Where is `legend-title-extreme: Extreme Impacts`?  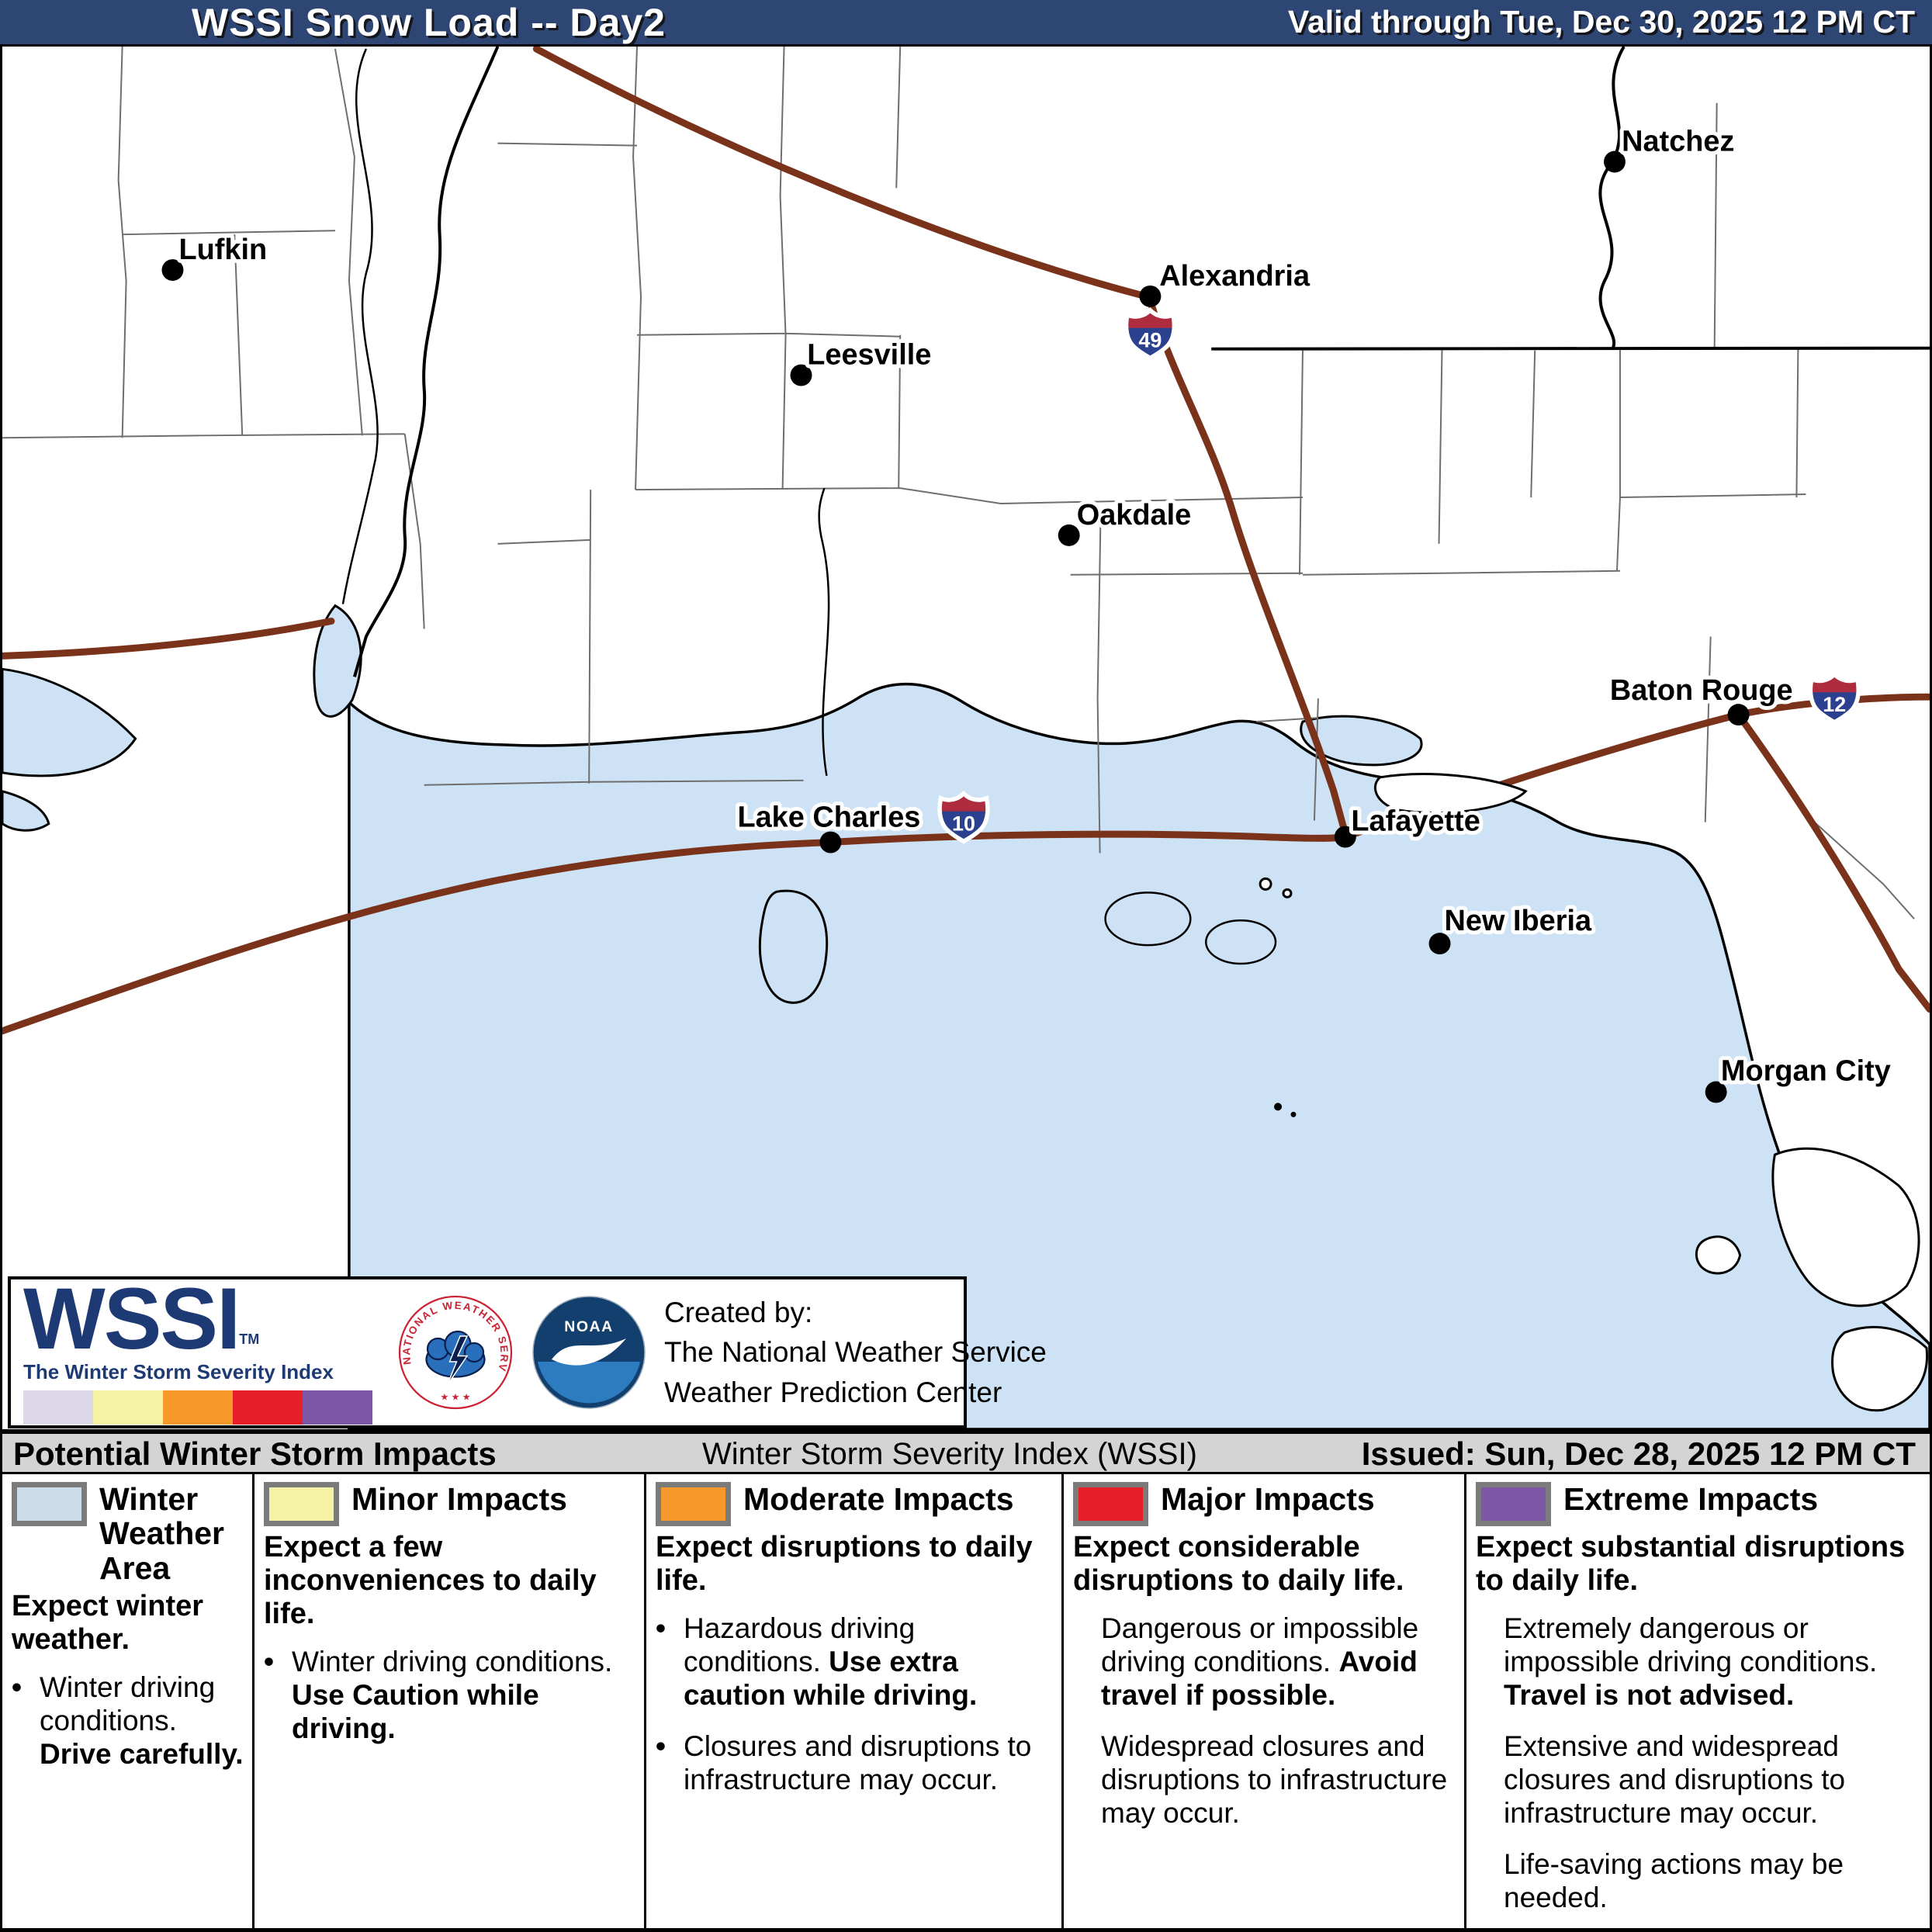 legend-title-extreme: Extreme Impacts is located at coordinates (1691, 1499).